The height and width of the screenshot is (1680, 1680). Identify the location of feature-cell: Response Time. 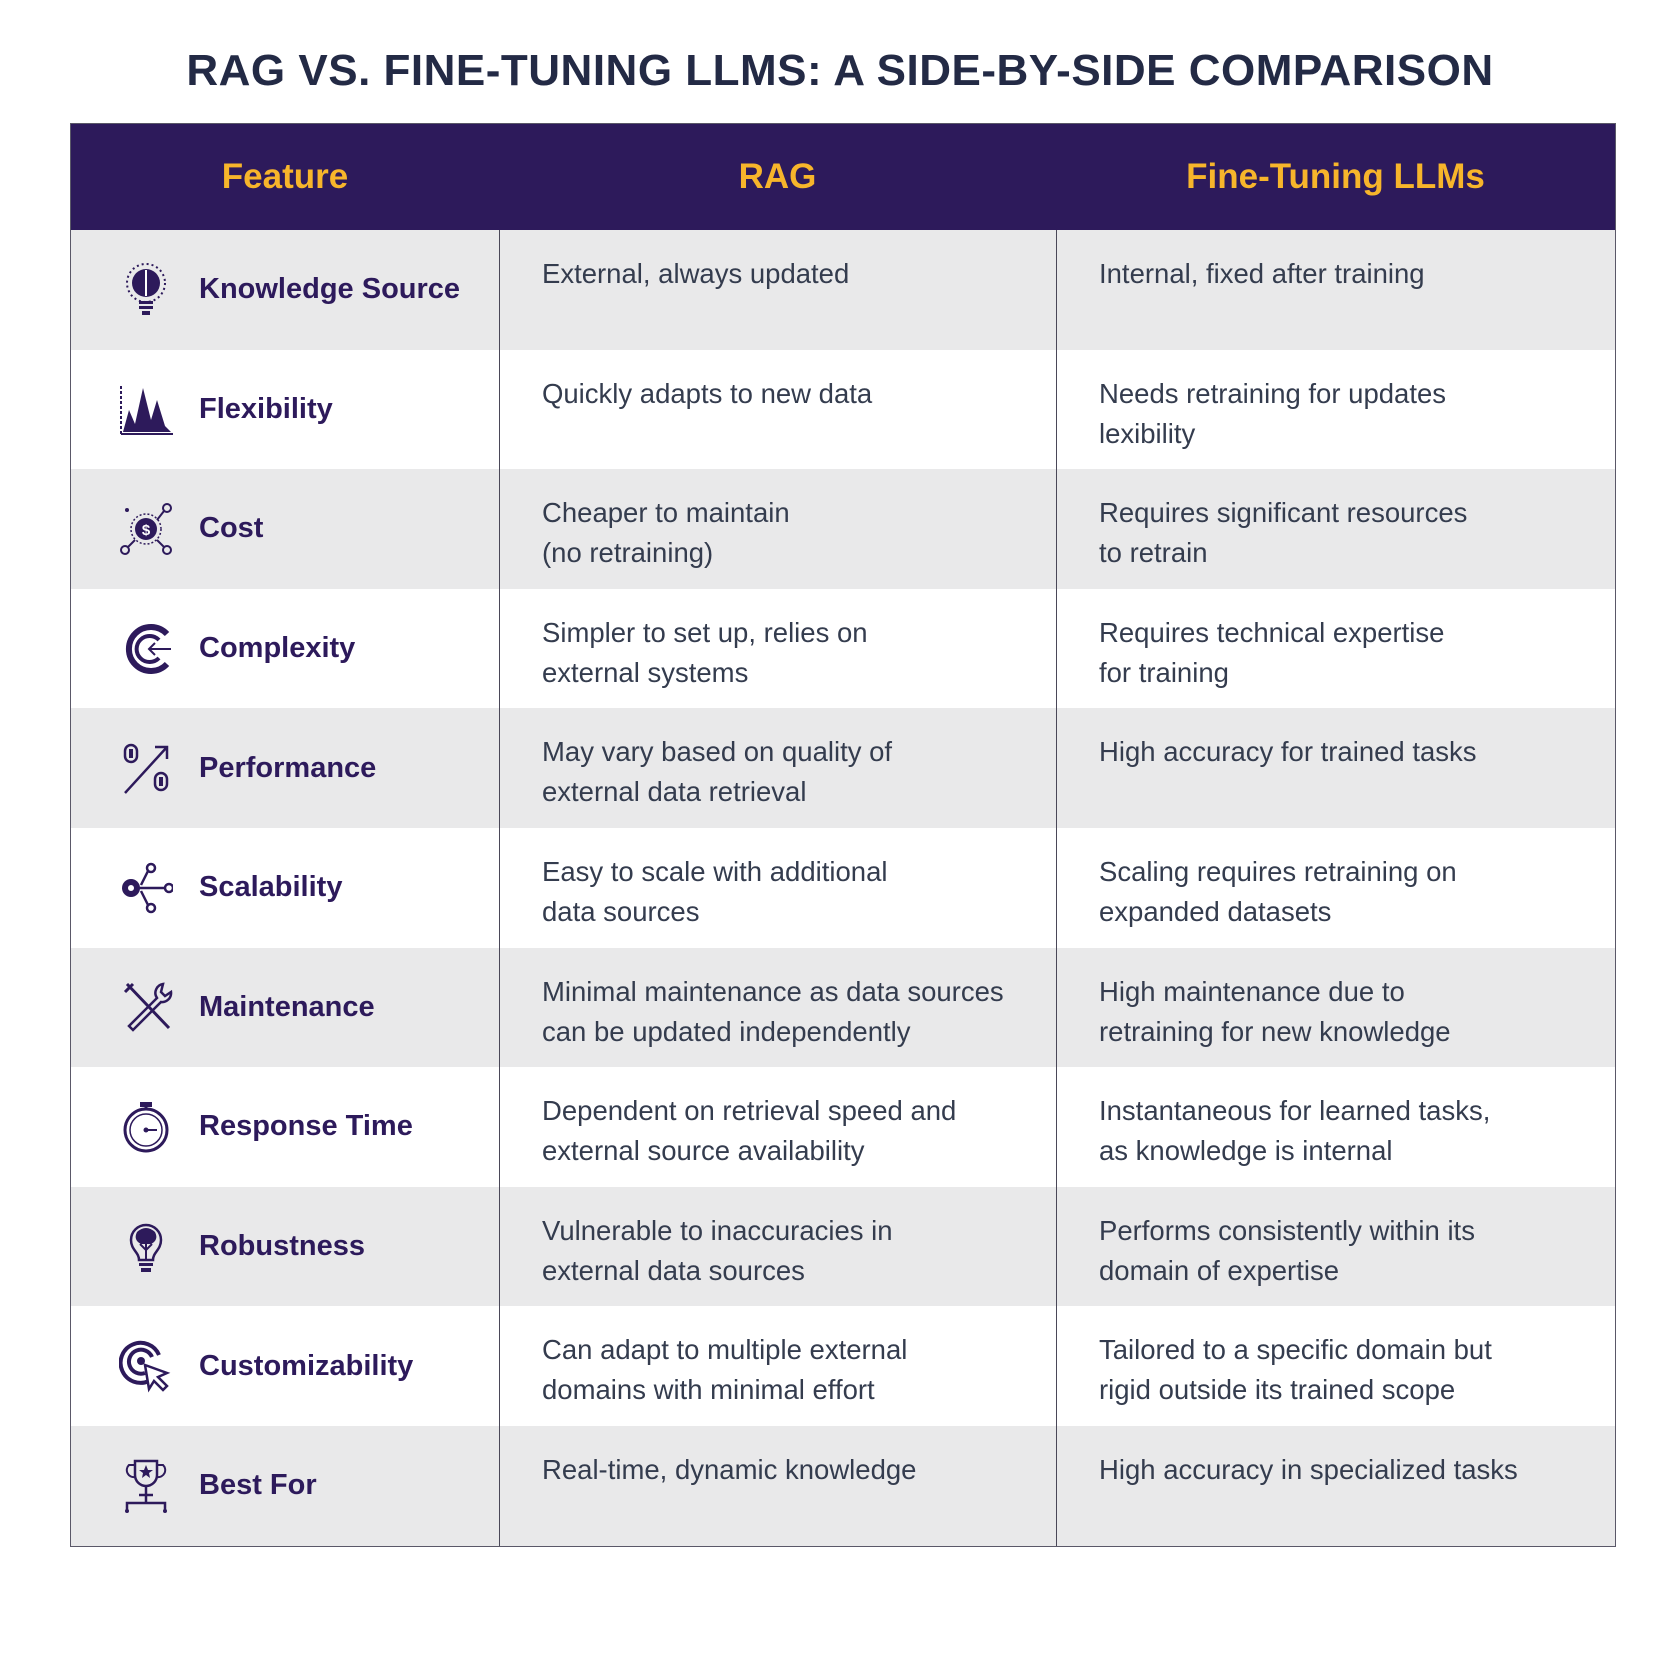
(285, 1127).